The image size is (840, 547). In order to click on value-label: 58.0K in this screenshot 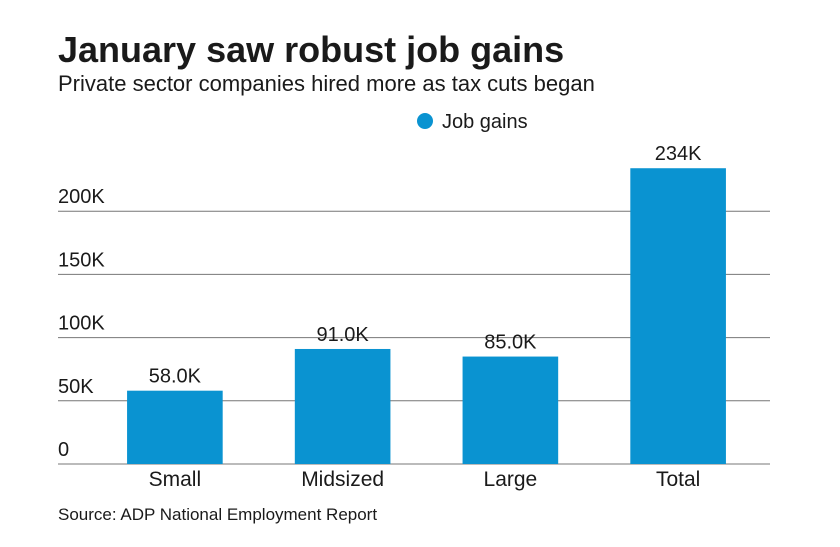, I will do `click(175, 377)`.